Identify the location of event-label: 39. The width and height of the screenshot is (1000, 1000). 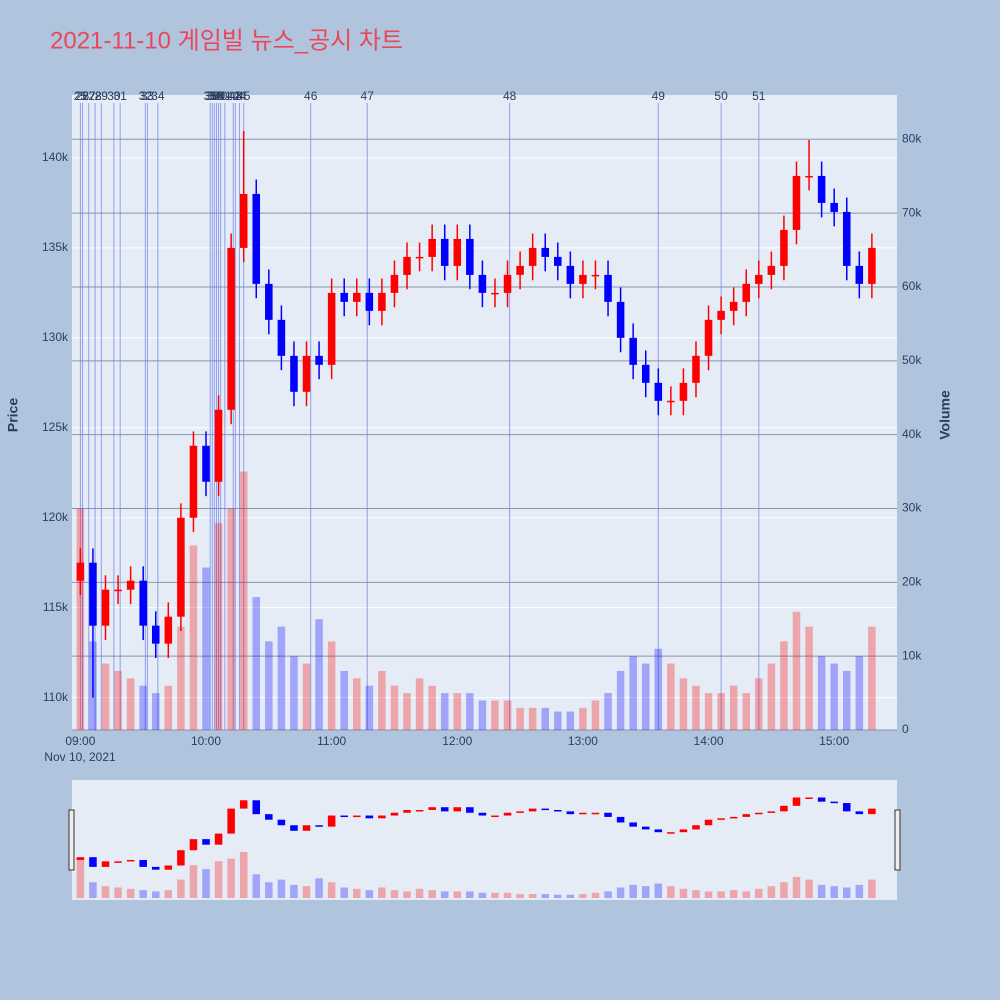
(219, 96).